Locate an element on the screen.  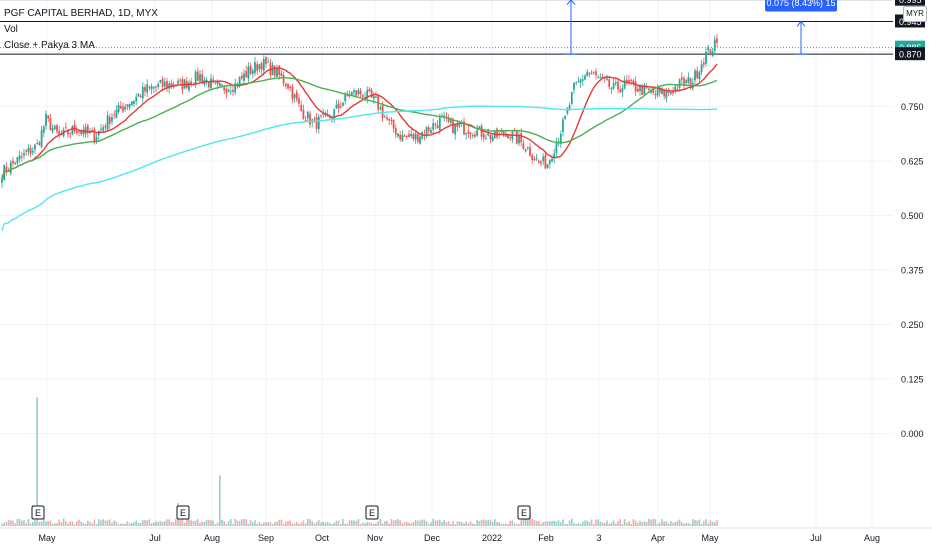
symbol-title: PGF CAPITAL BERHAD, 1D, MYX is located at coordinates (81, 13).